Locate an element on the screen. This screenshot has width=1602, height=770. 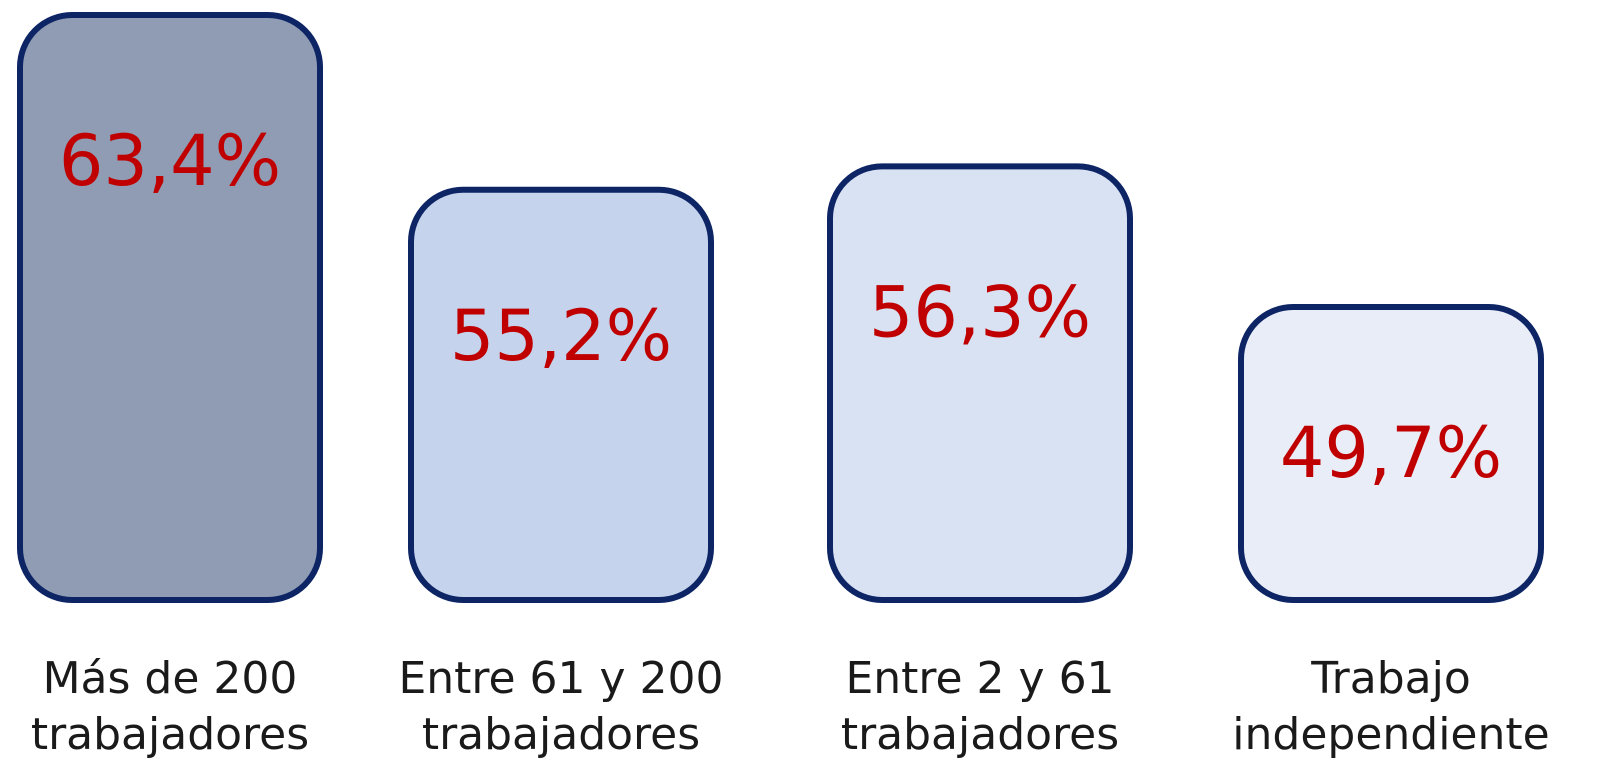
category-label-3-line-1: Entre 2 y 61 is located at coordinates (979, 678).